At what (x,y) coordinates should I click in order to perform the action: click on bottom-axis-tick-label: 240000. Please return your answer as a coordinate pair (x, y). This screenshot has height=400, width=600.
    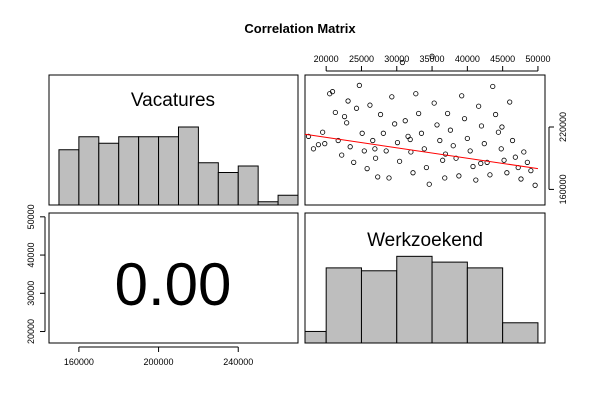
    Looking at the image, I should click on (238, 362).